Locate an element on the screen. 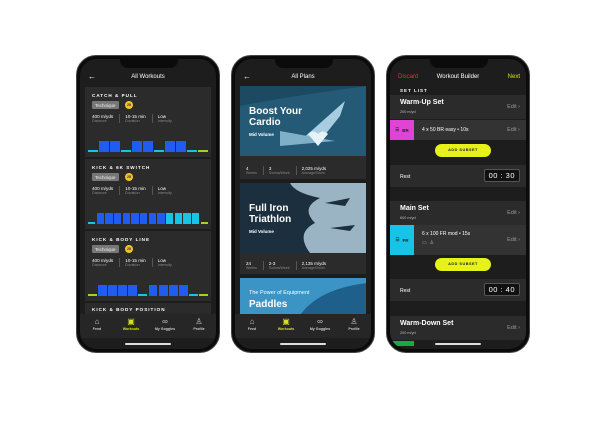  workout-card: KICK & BODY POSITION is located at coordinates (148, 309).